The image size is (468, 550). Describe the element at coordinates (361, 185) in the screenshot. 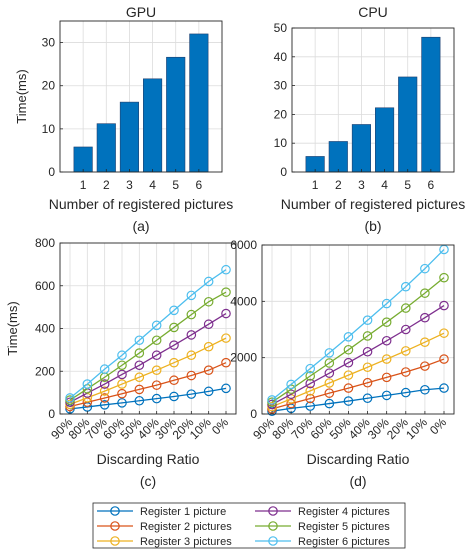

I see `x-tick-label: 3` at that location.